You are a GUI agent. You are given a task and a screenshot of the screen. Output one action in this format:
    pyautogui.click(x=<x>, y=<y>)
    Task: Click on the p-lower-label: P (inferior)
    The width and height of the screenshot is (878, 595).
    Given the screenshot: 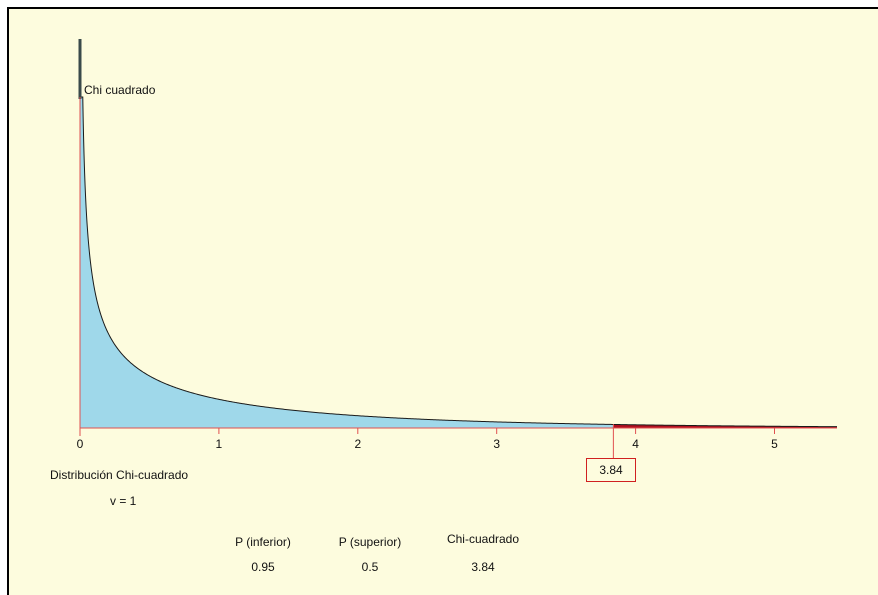 What is the action you would take?
    pyautogui.click(x=263, y=542)
    